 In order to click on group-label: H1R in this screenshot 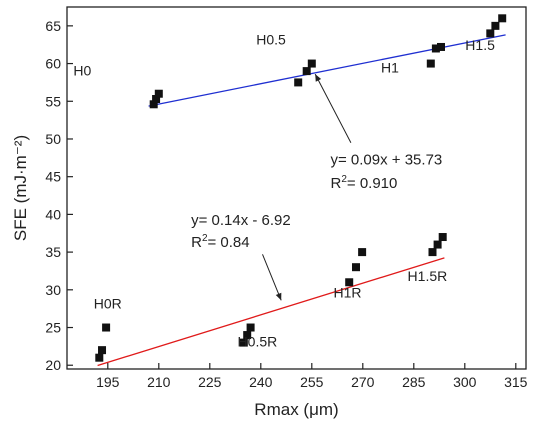, I will do `click(347, 292)`.